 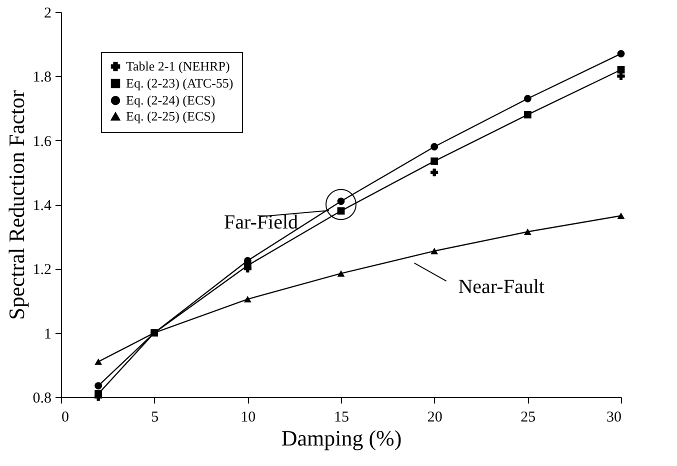 What do you see at coordinates (434, 418) in the screenshot?
I see `x-tick-label: 20` at bounding box center [434, 418].